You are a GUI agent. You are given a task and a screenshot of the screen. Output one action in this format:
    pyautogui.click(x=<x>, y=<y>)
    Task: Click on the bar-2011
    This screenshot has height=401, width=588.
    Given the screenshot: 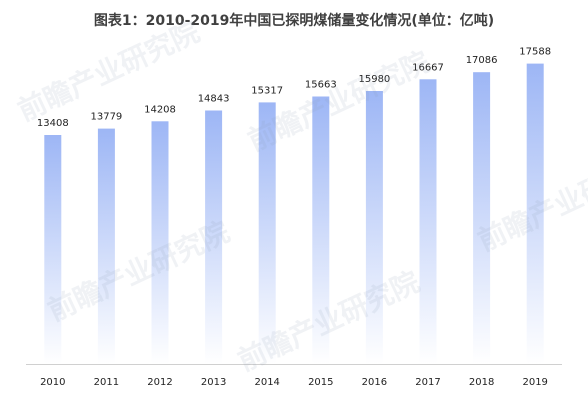 What is the action you would take?
    pyautogui.click(x=106, y=246)
    